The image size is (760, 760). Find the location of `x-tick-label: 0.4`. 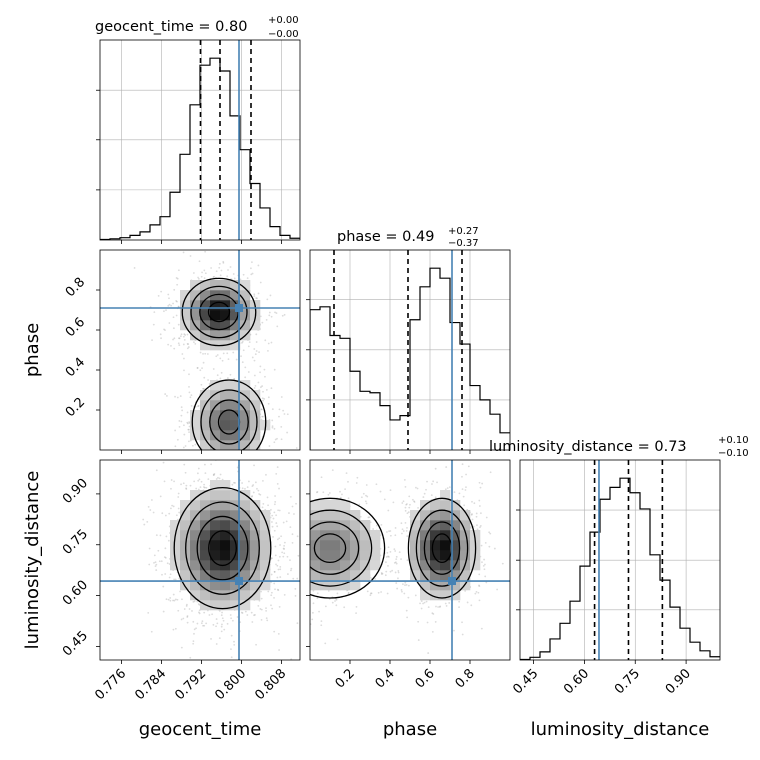

x-tick-label: 0.4 is located at coordinates (385, 678).